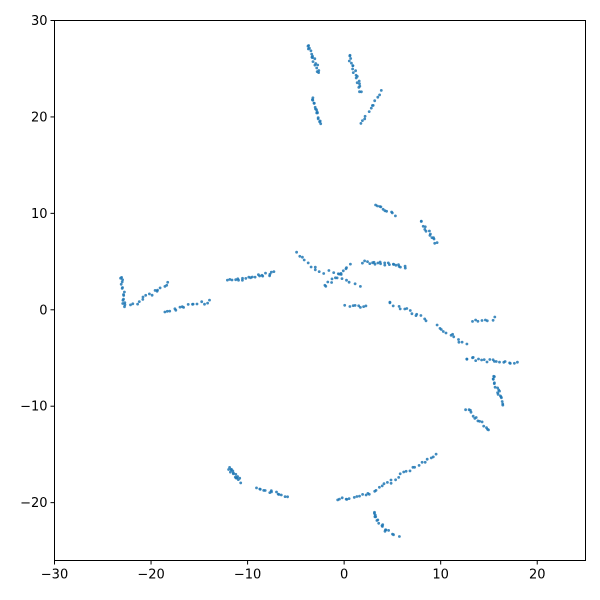 The height and width of the screenshot is (600, 600). I want to click on y-tick-label: 20, so click(39, 117).